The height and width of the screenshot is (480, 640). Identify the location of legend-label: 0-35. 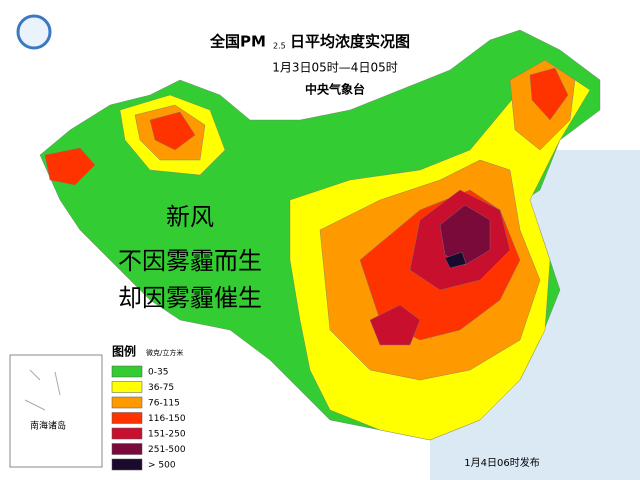
(158, 373).